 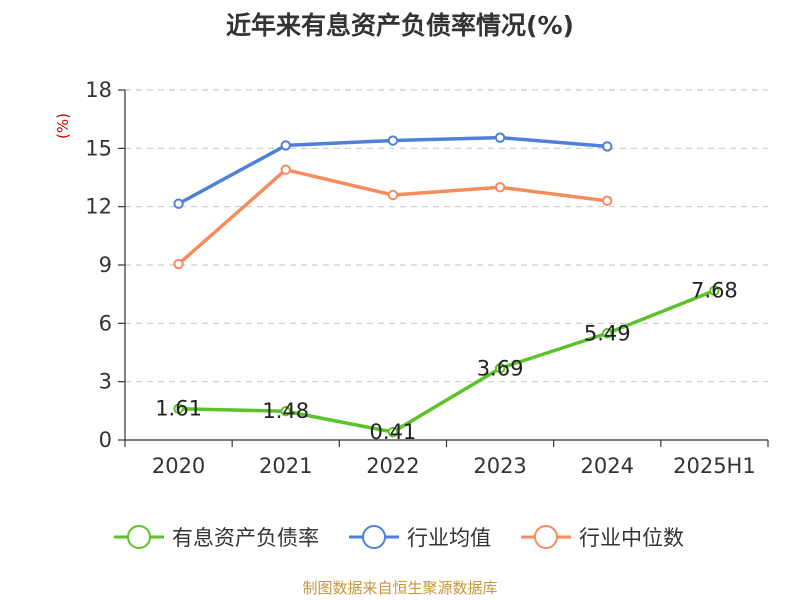 I want to click on legend-item: 行业均值, so click(x=420, y=537).